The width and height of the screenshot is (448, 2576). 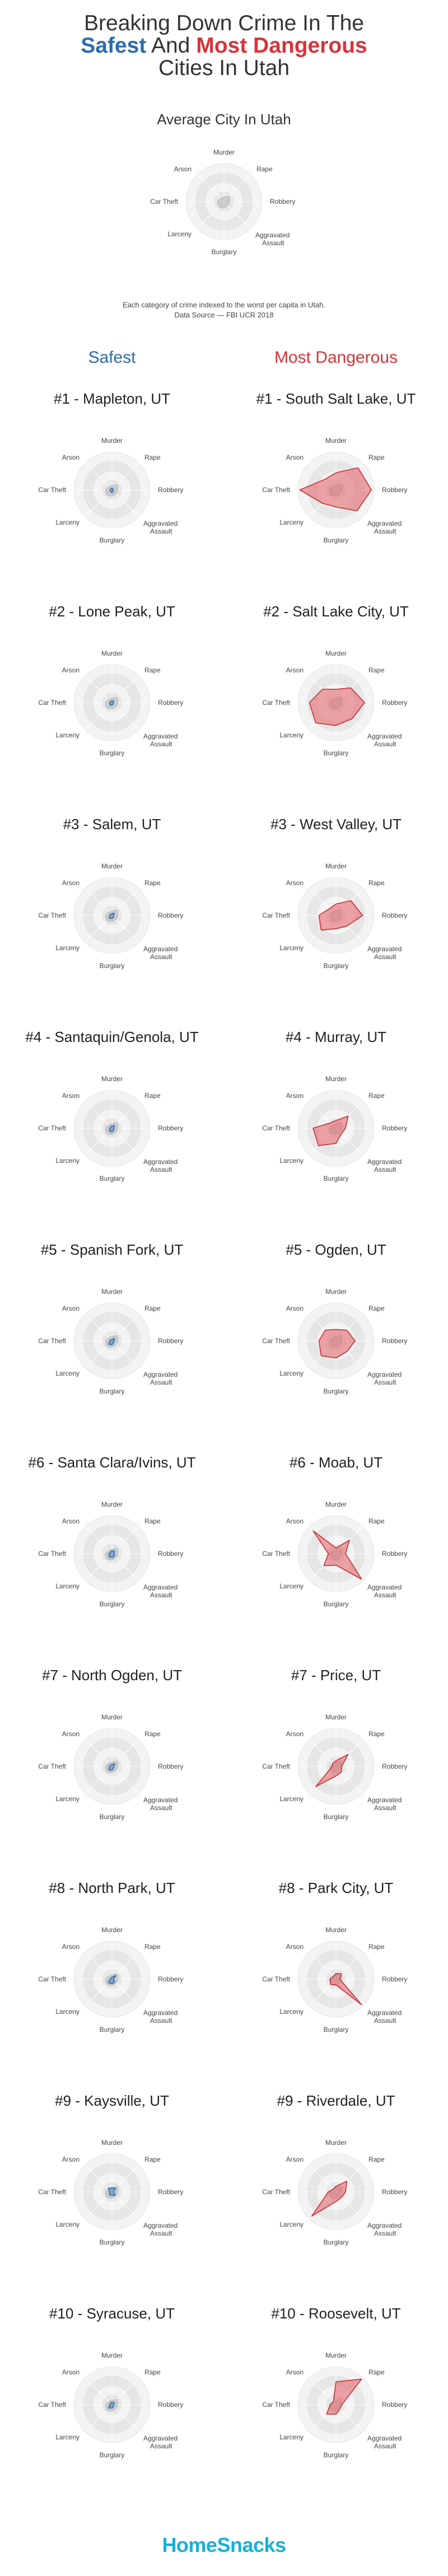 I want to click on dangerous-city-title: #10 - Roosevelt, UT, so click(x=336, y=2313).